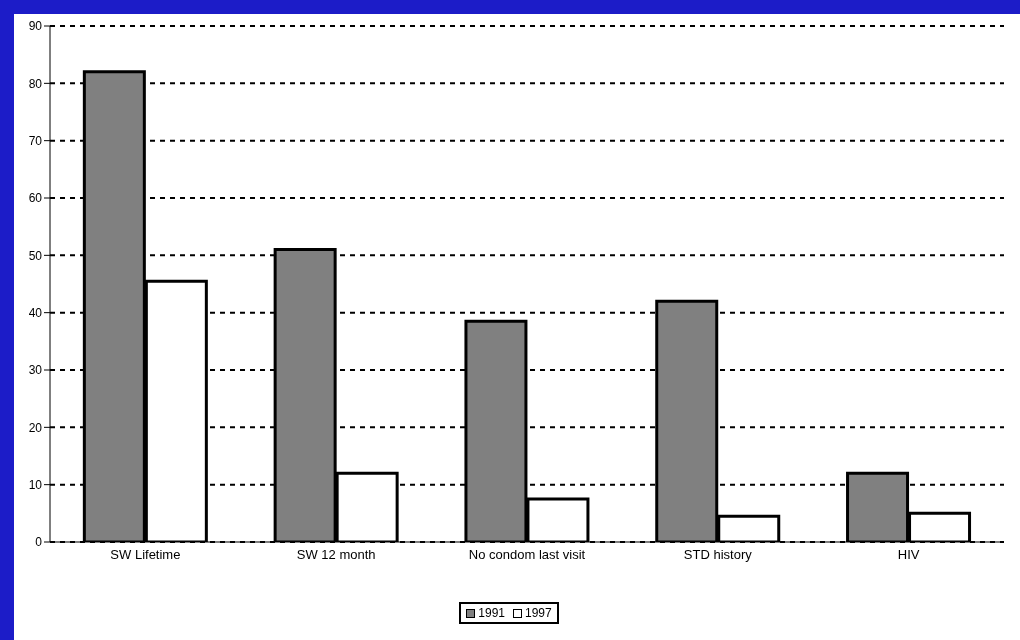  Describe the element at coordinates (35, 427) in the screenshot. I see `y-tick-label: 20` at that location.